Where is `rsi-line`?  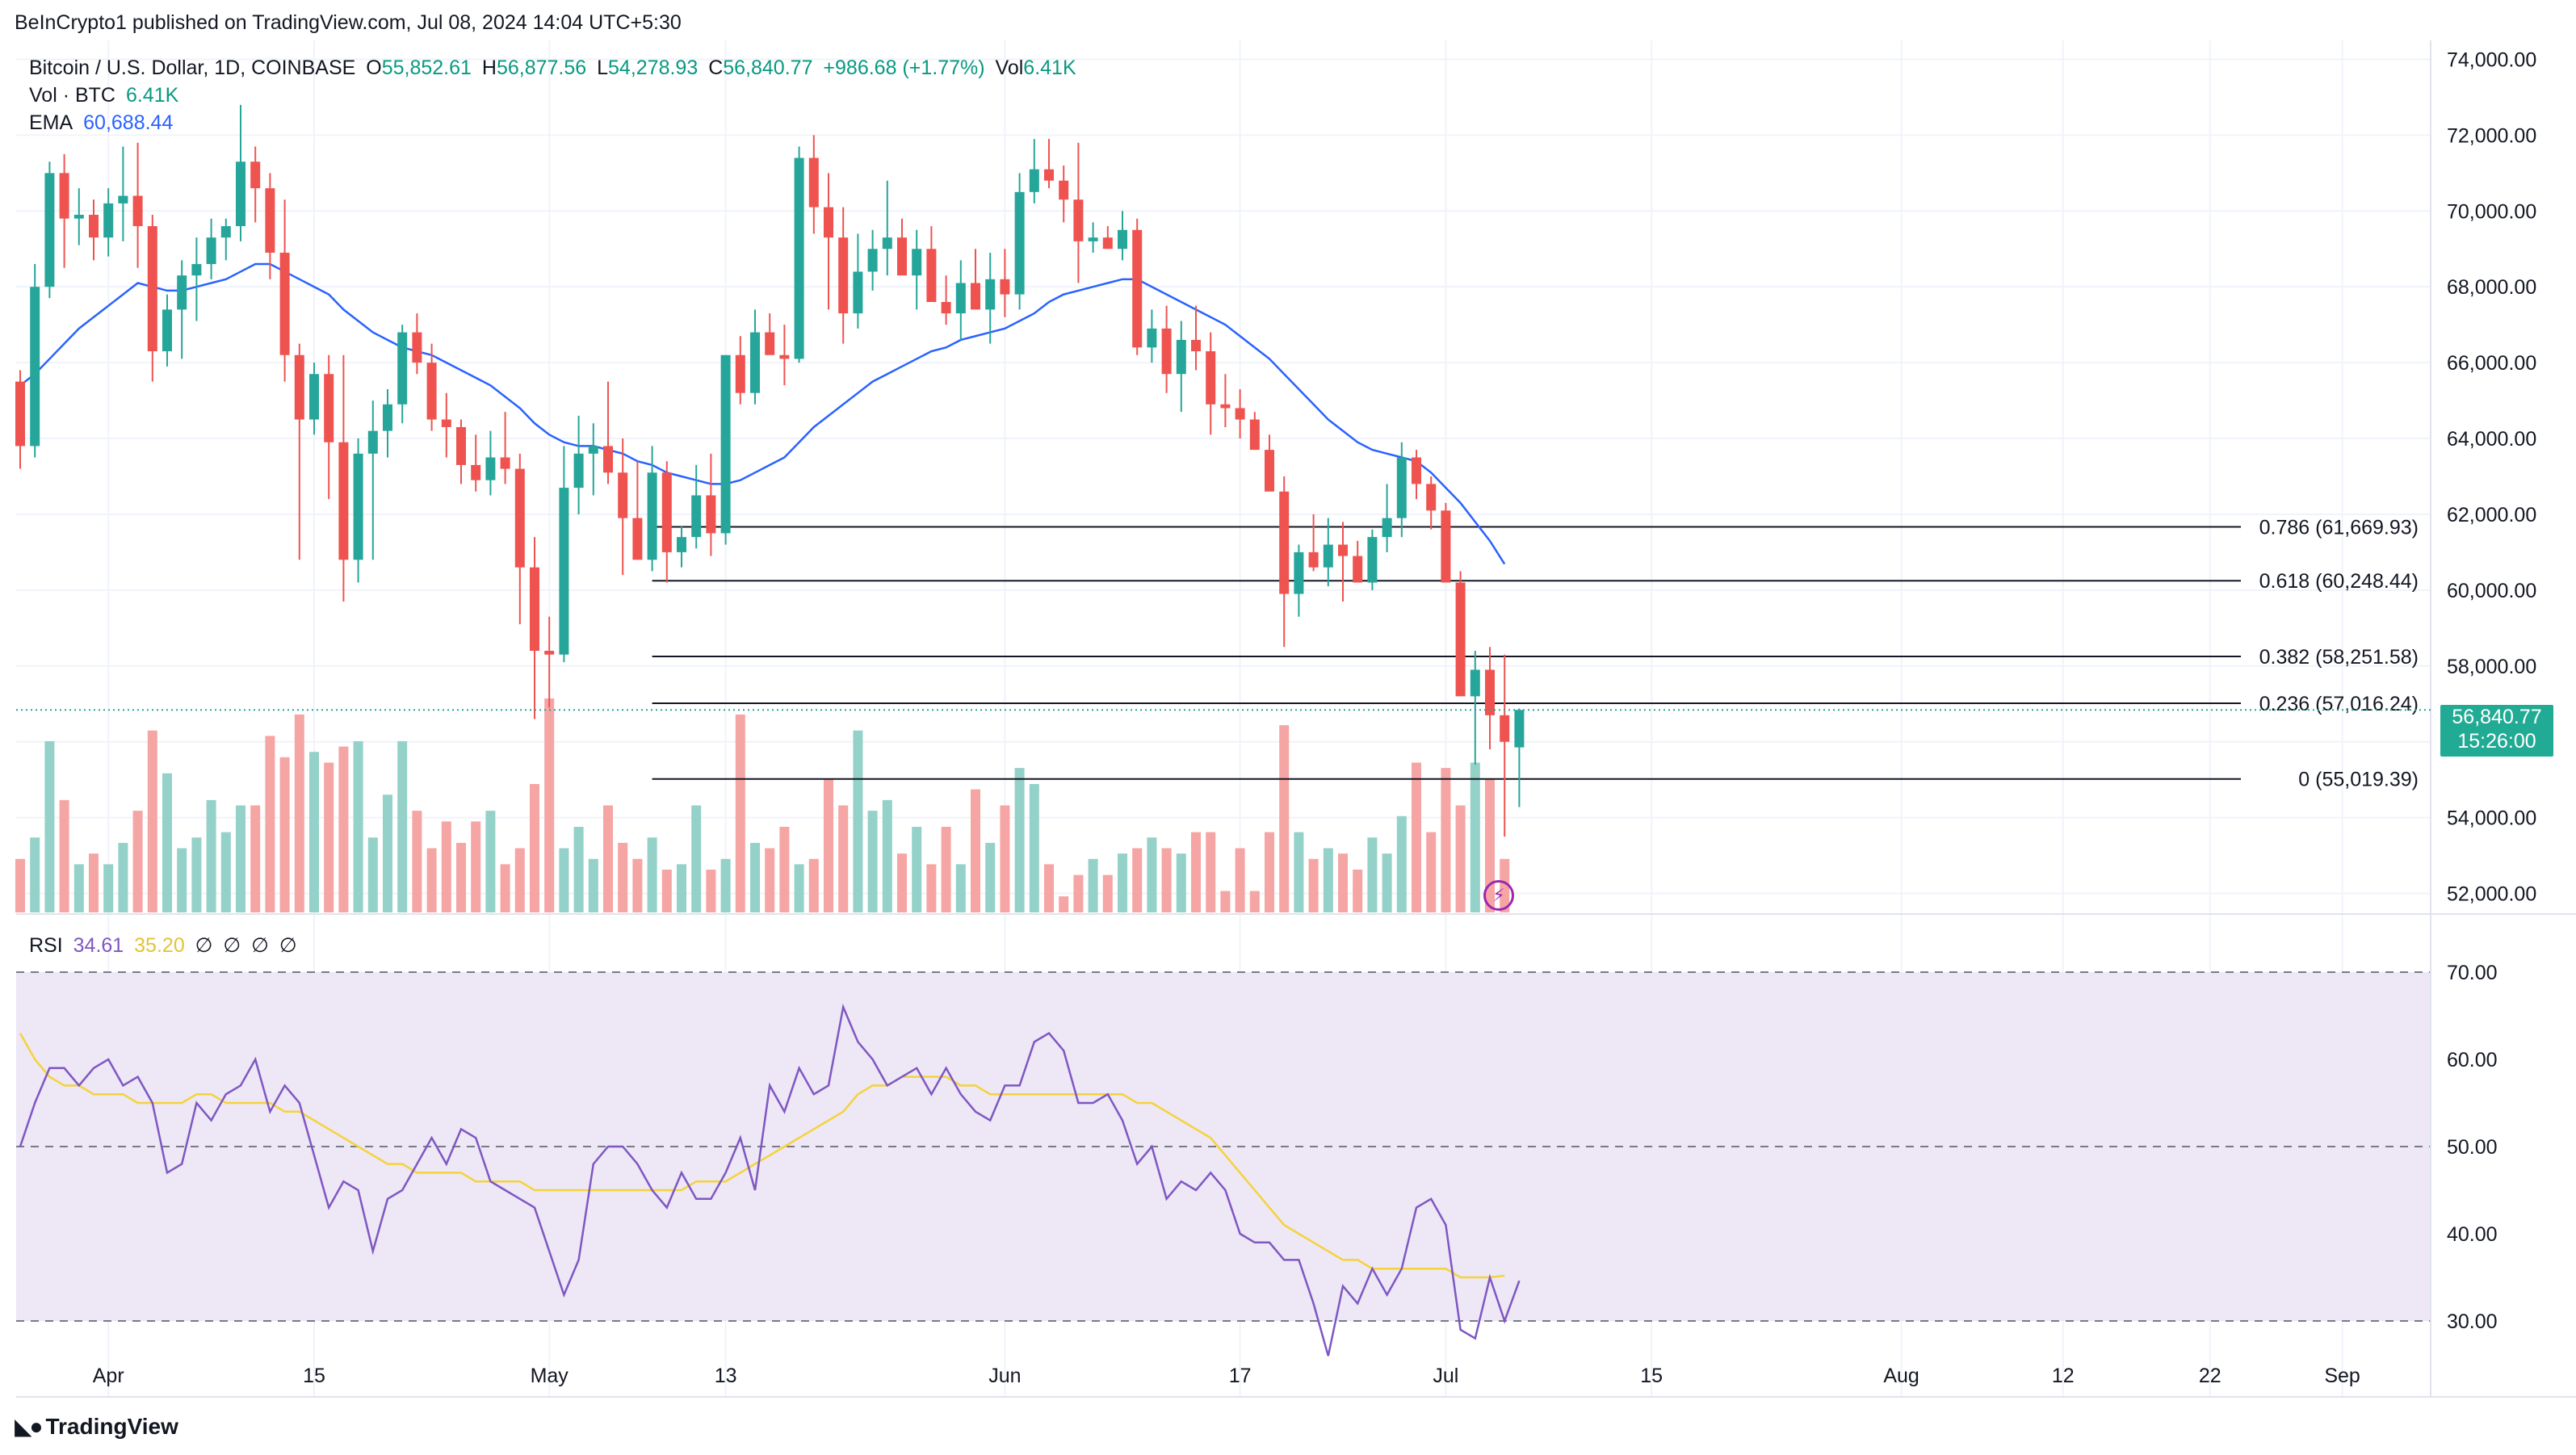 rsi-line is located at coordinates (770, 1179).